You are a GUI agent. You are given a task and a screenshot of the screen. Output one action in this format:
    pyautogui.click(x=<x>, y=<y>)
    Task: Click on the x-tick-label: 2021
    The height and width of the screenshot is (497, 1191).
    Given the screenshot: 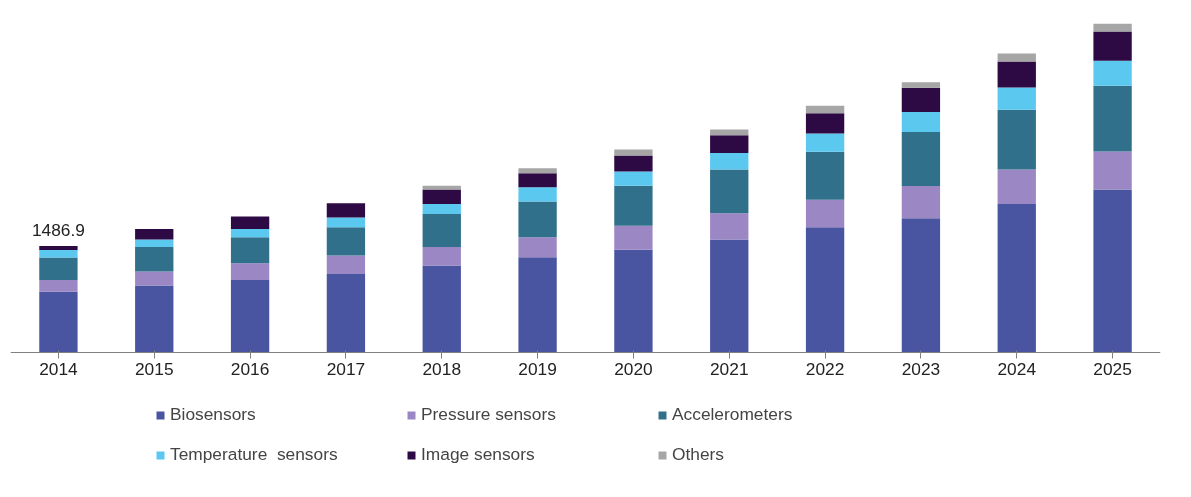 What is the action you would take?
    pyautogui.click(x=729, y=369)
    